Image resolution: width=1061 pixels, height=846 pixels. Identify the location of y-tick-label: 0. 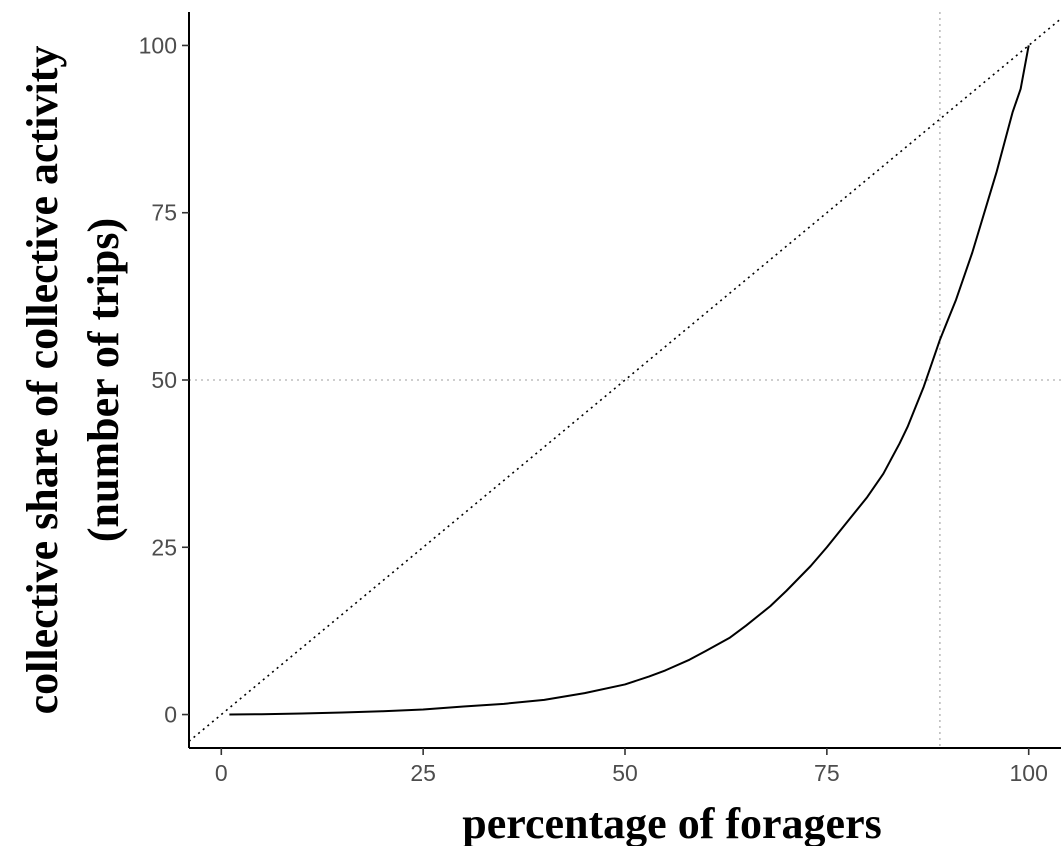
(170, 715).